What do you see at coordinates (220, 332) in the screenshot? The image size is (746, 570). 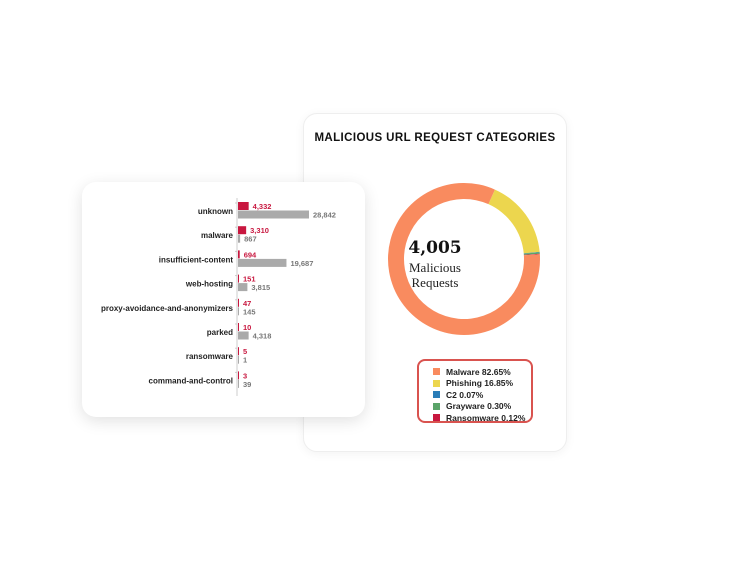 I see `category-label: parked` at bounding box center [220, 332].